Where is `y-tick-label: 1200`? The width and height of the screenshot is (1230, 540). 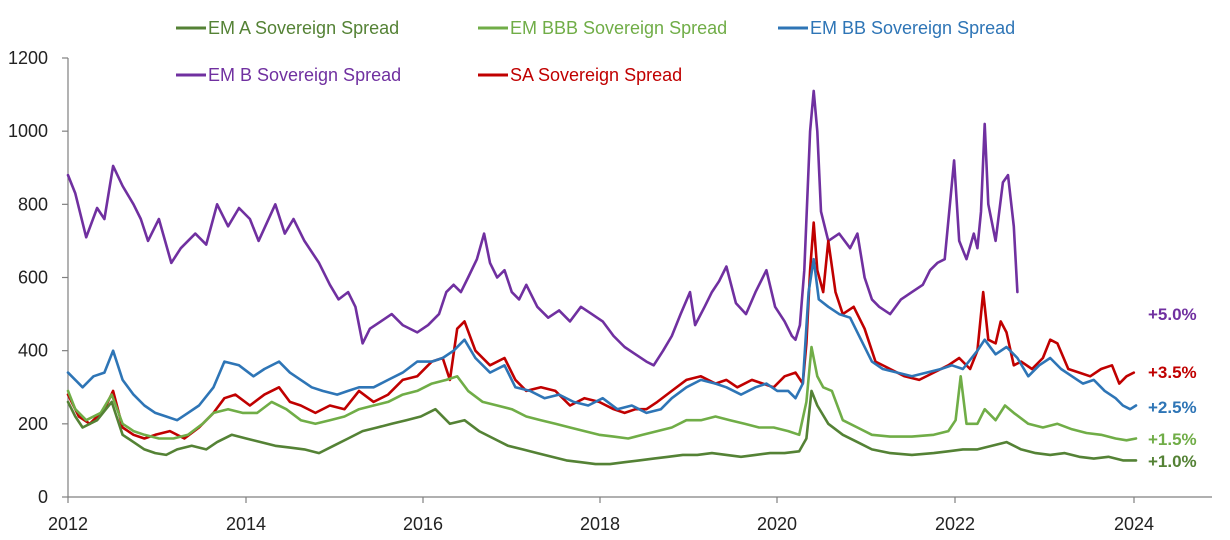
y-tick-label: 1200 is located at coordinates (28, 58).